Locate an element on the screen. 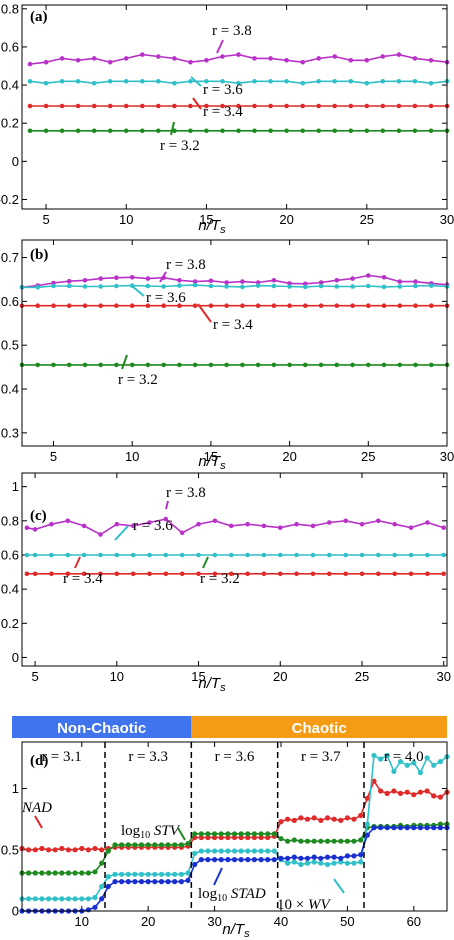 This screenshot has height=940, width=454. segment-label: r = 3.1 is located at coordinates (62, 757).